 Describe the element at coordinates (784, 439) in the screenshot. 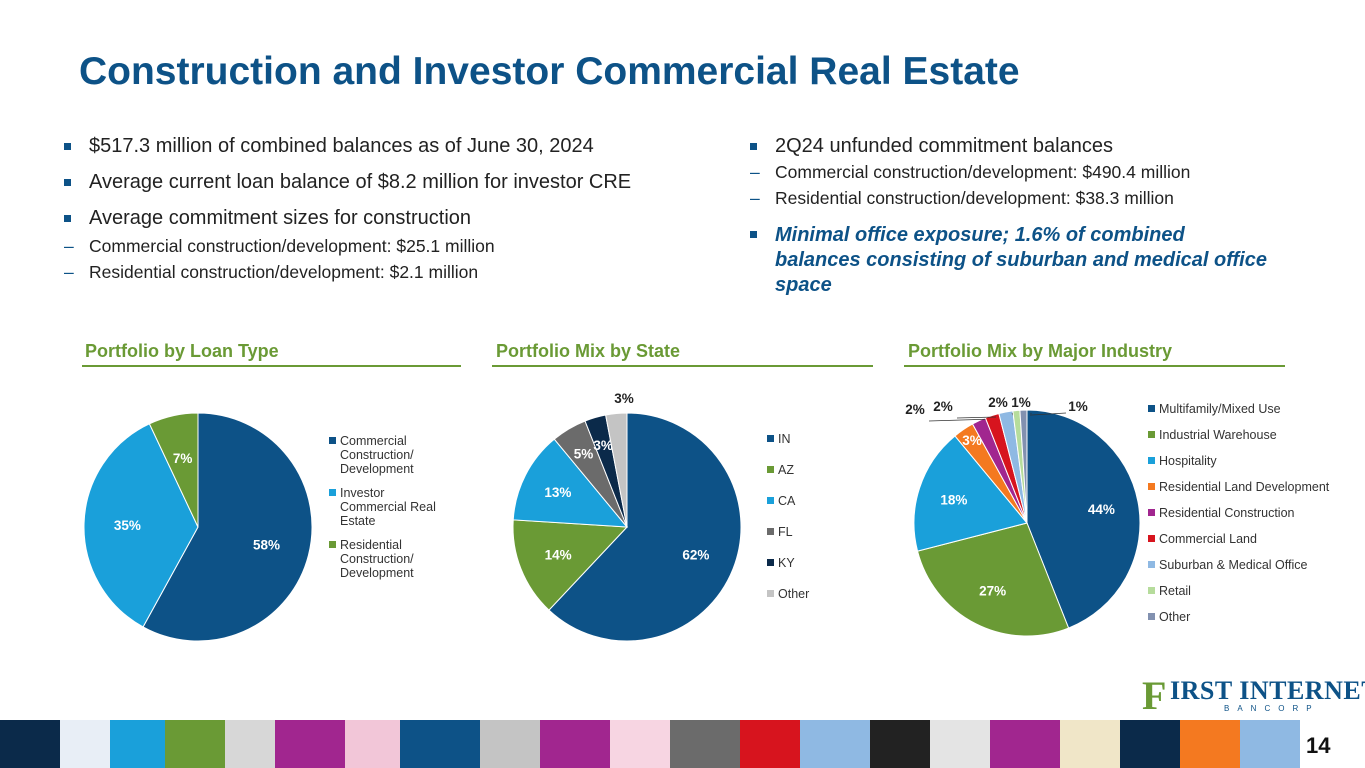

I see `legend-label: IN` at that location.